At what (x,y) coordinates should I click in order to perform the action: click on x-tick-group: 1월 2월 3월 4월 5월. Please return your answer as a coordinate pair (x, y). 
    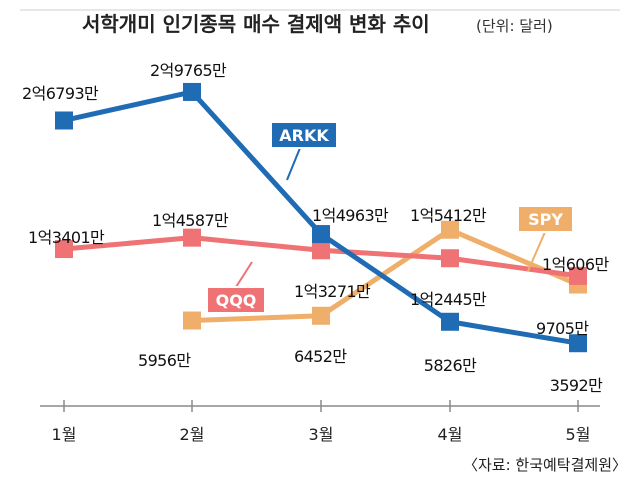
    Looking at the image, I should click on (321, 422).